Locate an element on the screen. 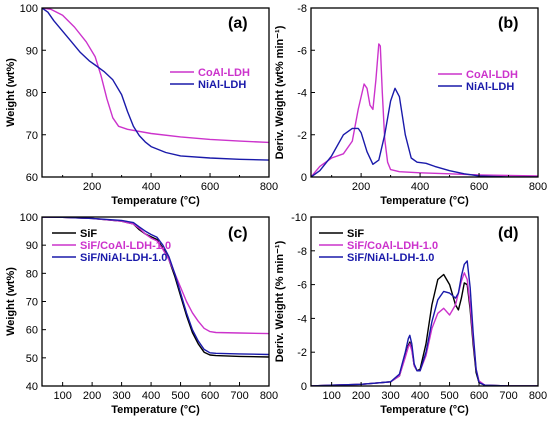 The image size is (550, 423). y-axis-title: Deriv. Weight (% min⁻¹) is located at coordinates (280, 301).